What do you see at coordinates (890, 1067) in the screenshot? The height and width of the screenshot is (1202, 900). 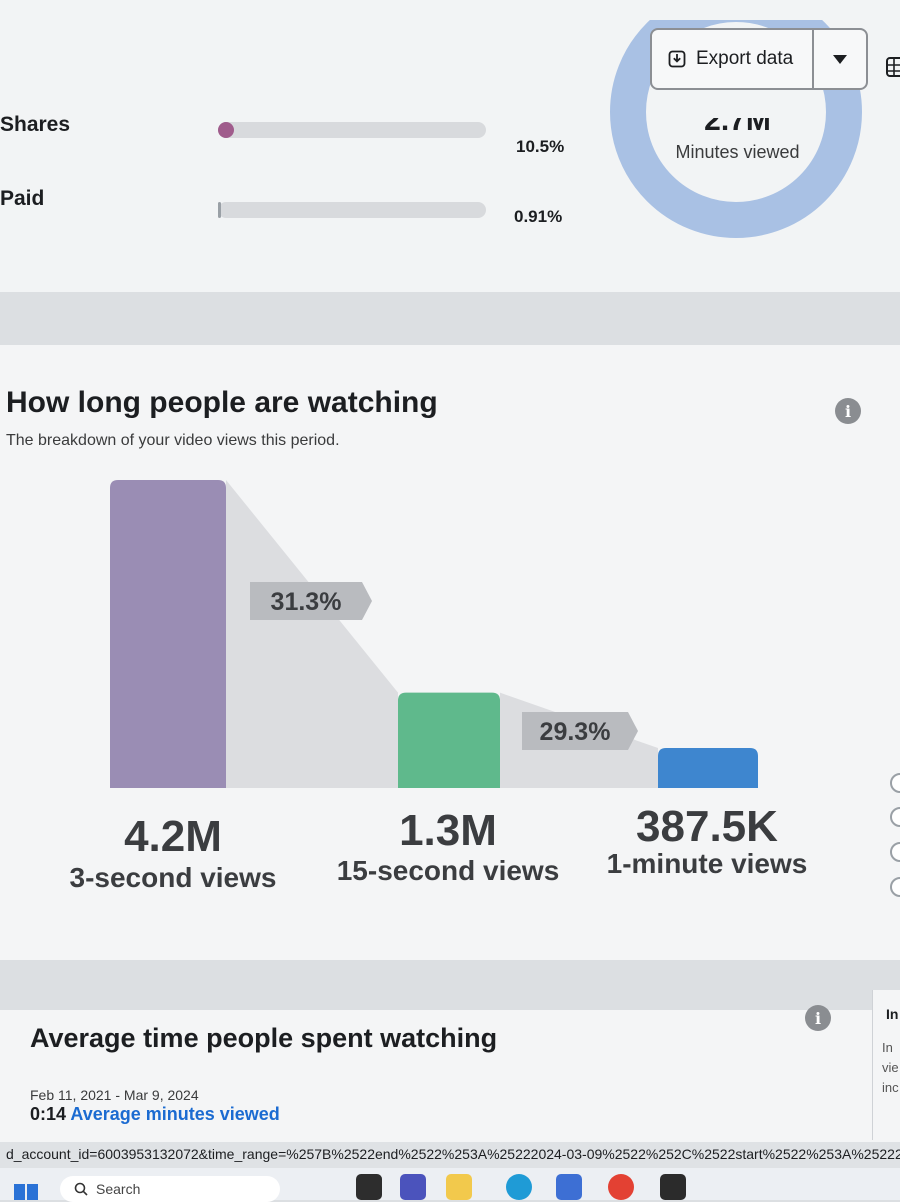 I see `side-panel-line: vie` at bounding box center [890, 1067].